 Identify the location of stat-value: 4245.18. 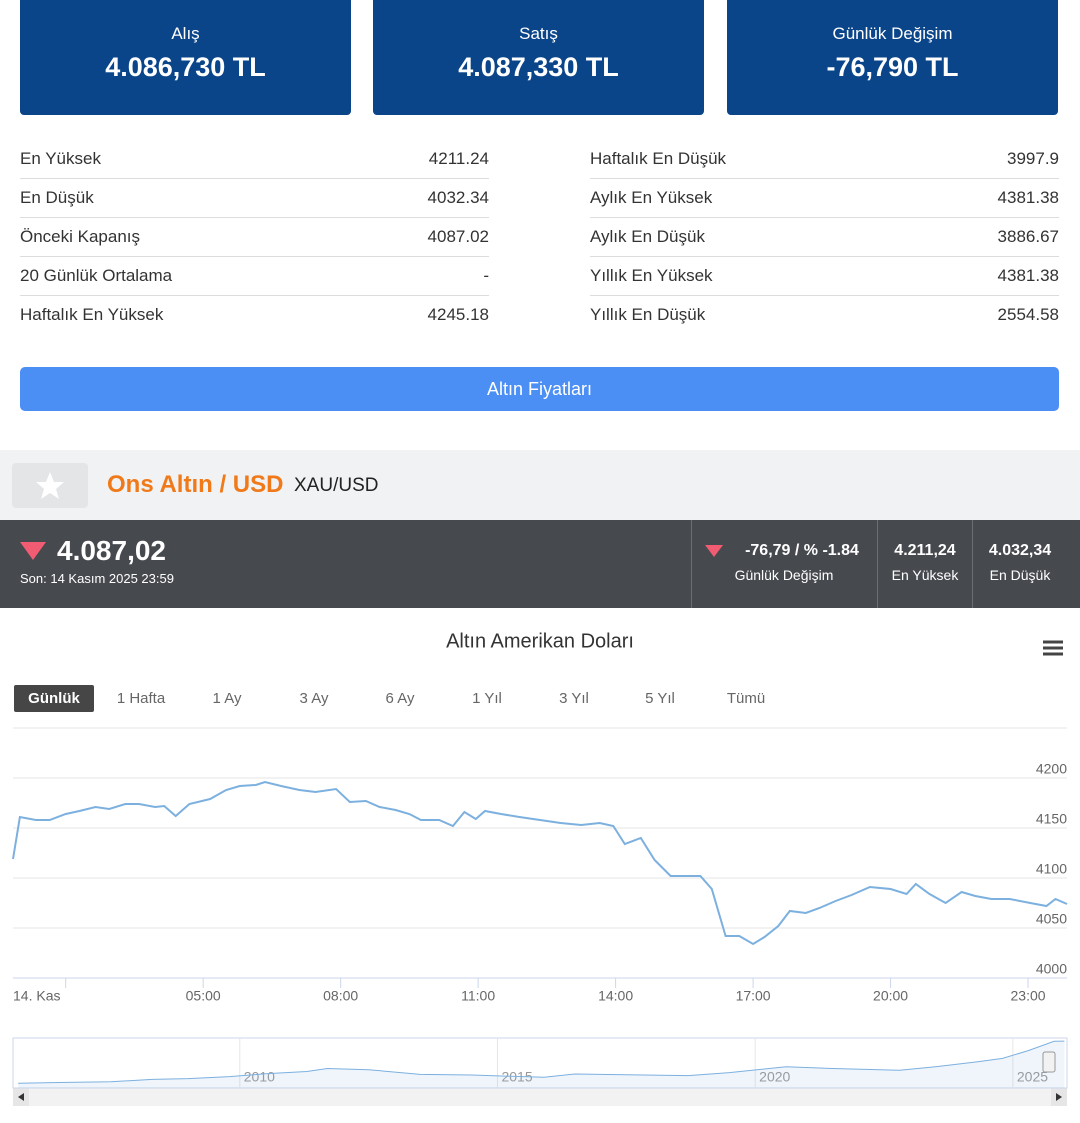
(458, 314).